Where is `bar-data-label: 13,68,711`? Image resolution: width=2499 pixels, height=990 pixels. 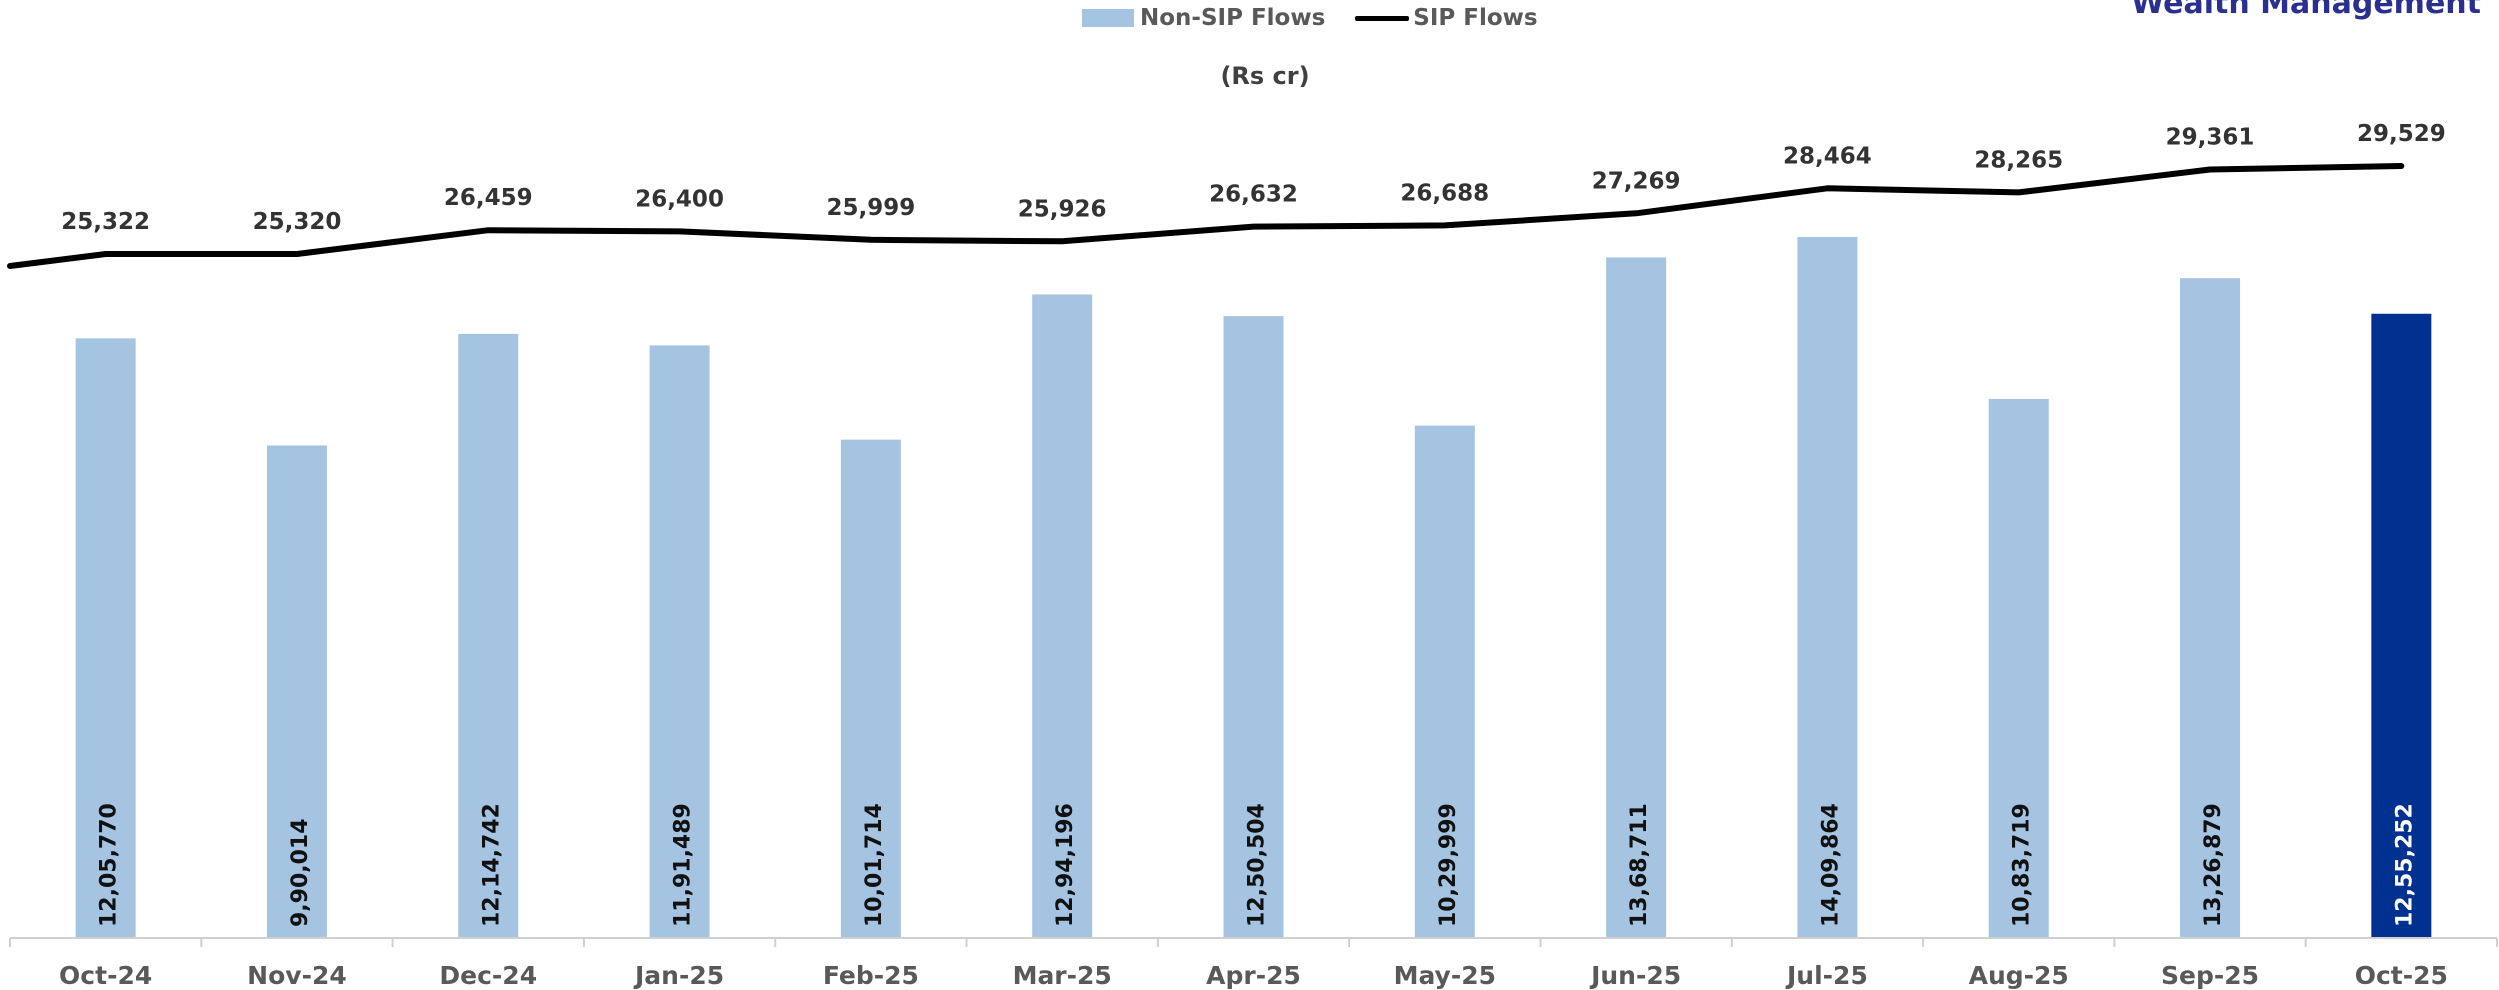
bar-data-label: 13,68,711 is located at coordinates (1639, 865).